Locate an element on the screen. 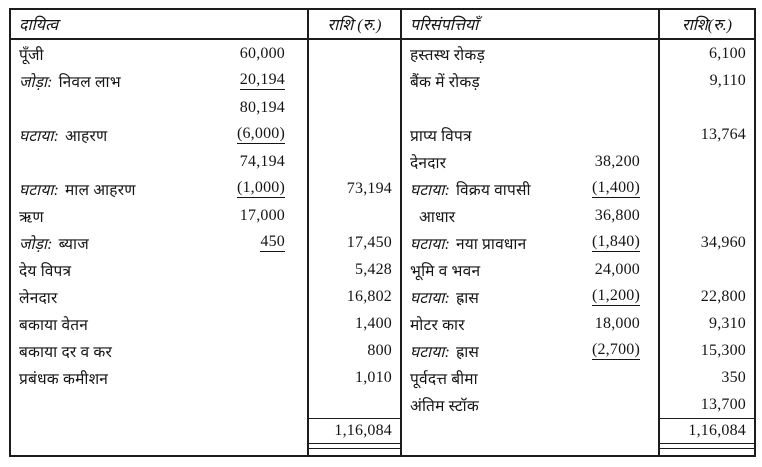  asset-amount-cell: 350 is located at coordinates (706, 377).